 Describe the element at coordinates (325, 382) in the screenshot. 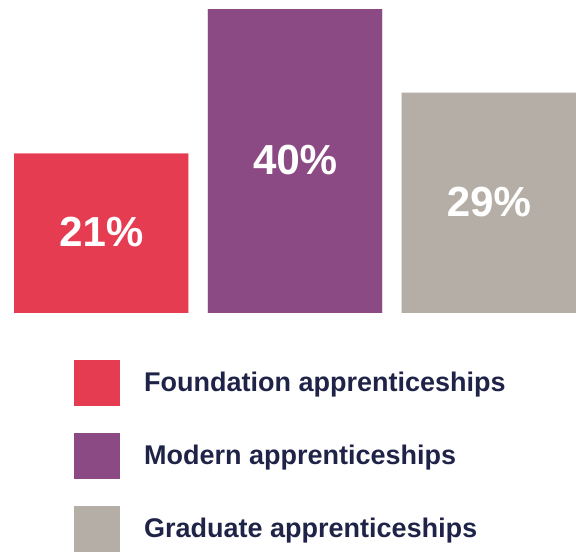

I see `legend-label: Foundation apprenticeships` at that location.